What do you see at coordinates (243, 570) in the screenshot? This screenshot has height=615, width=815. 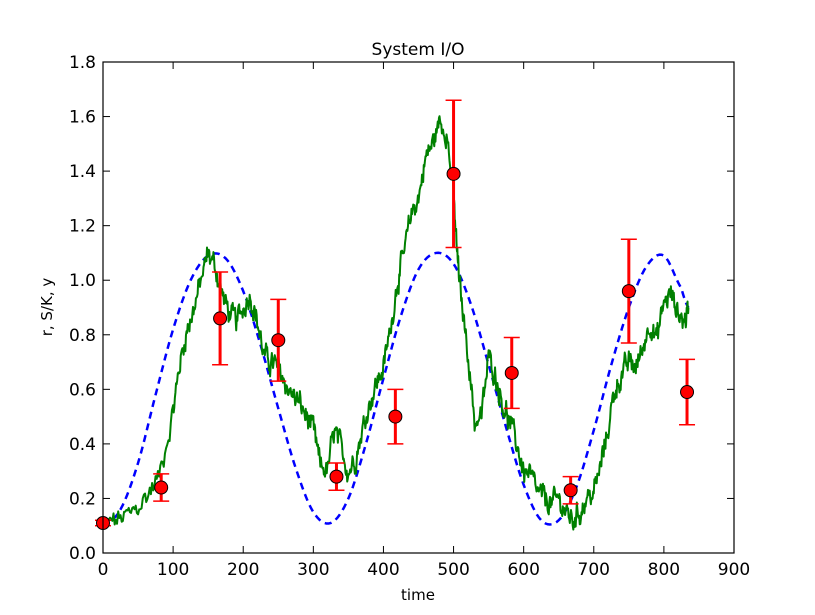 I see `x-tick-label: 200` at bounding box center [243, 570].